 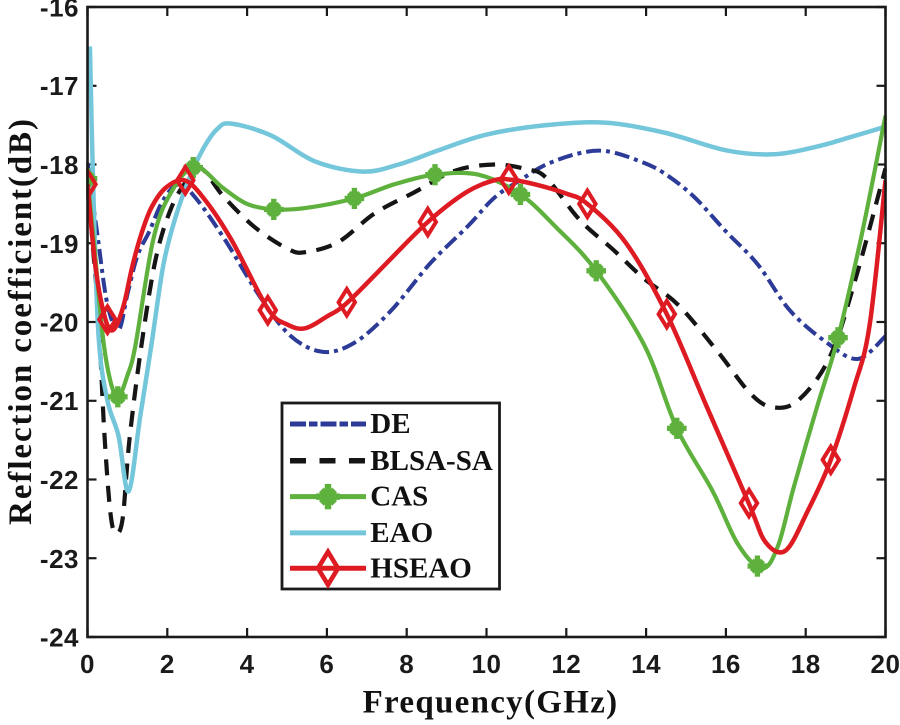 I want to click on svg-text: CAS, so click(x=399, y=497).